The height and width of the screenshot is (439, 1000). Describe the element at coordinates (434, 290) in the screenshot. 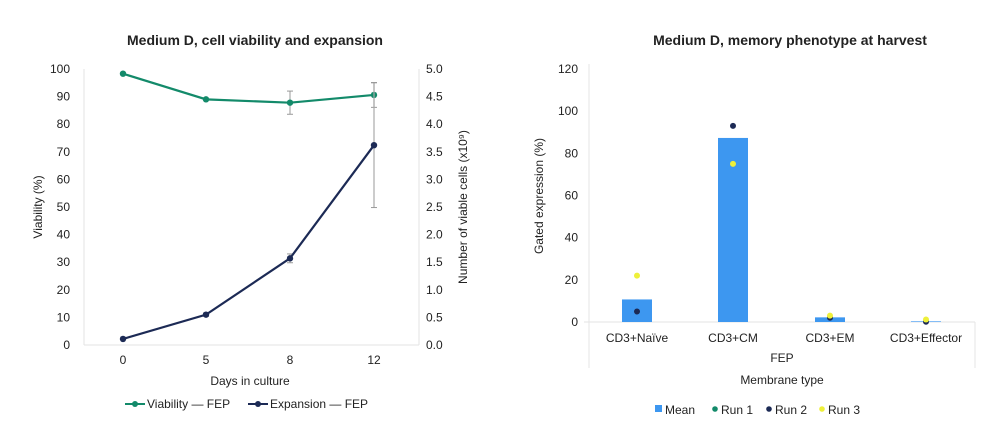

I see `y2-tick-label: 1.0` at that location.